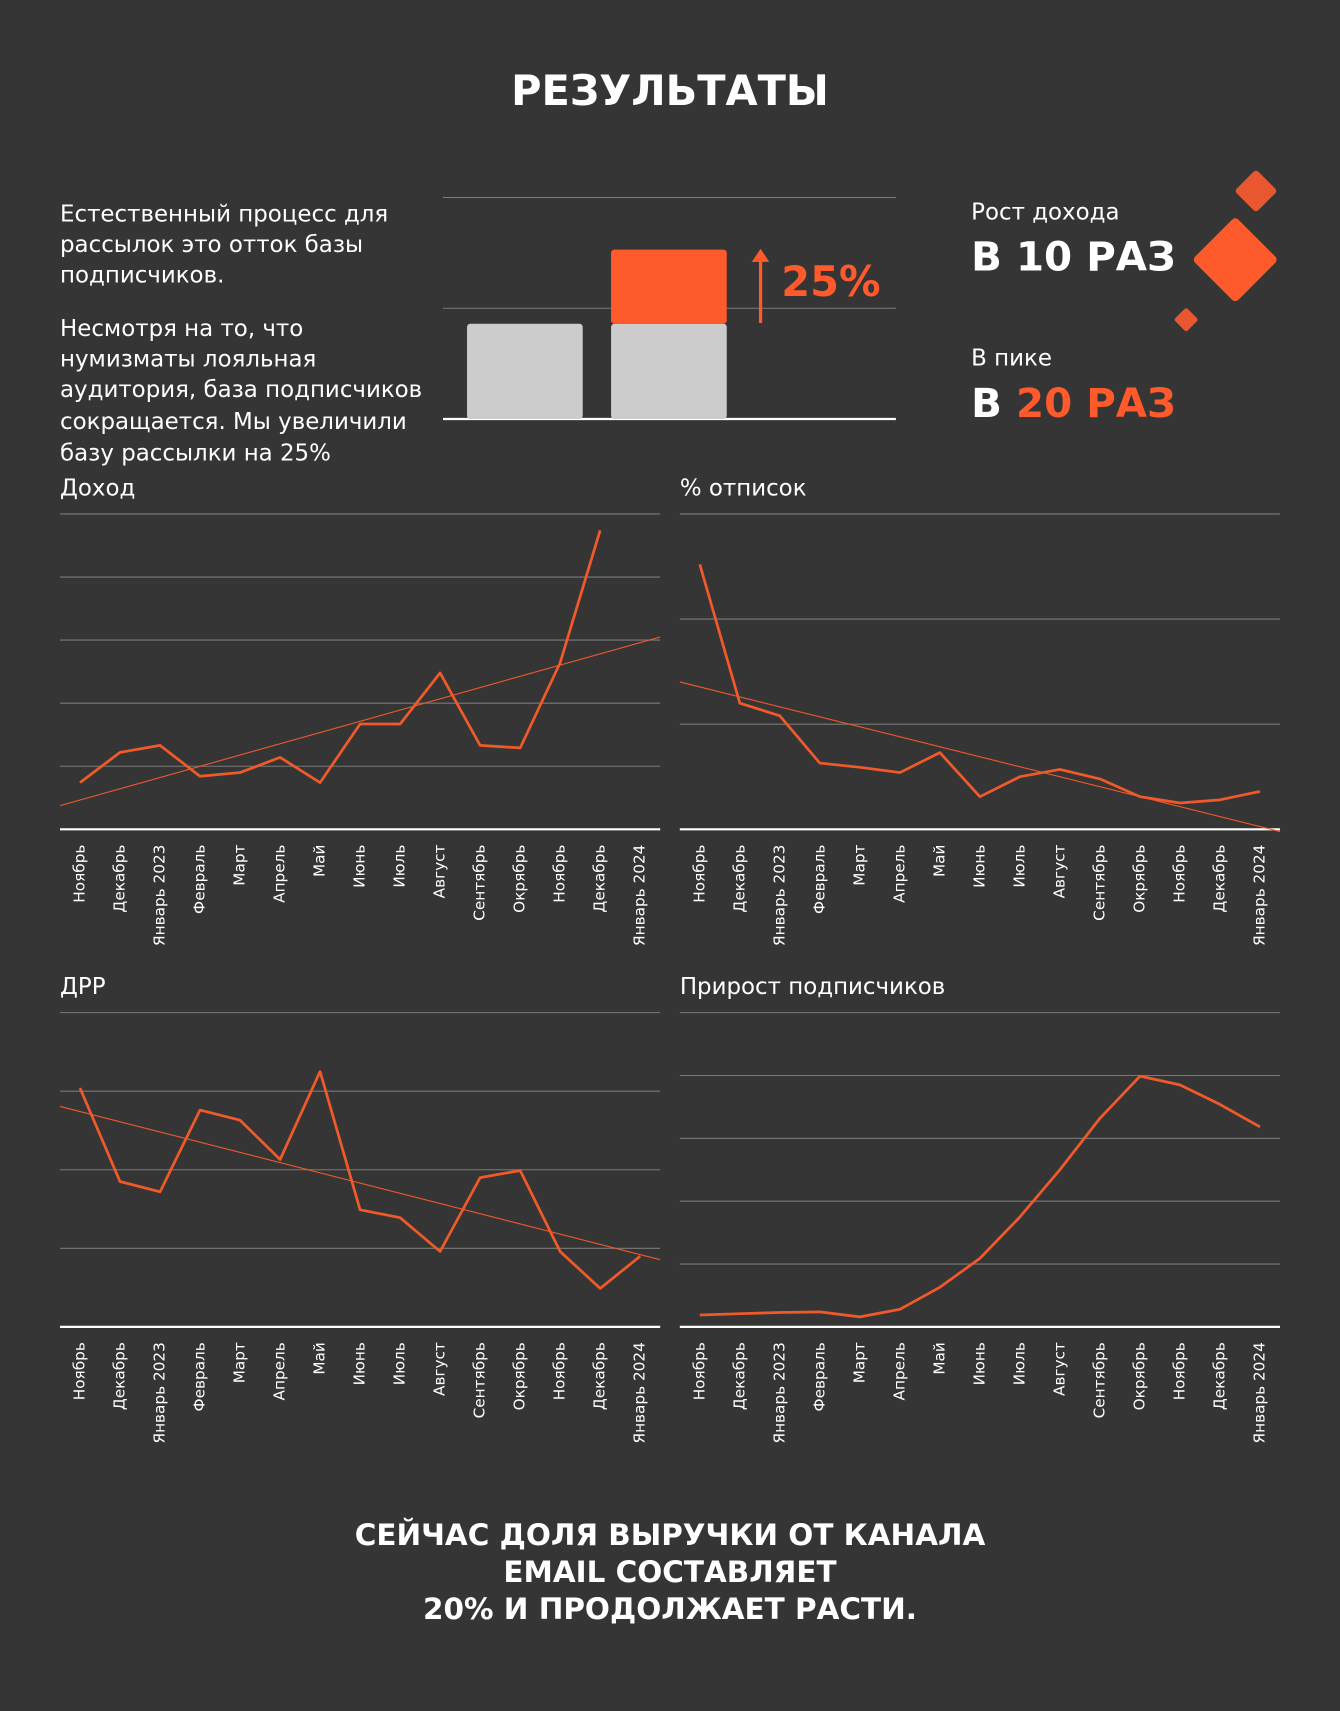  I want to click on peak-prefix: В, so click(986, 403).